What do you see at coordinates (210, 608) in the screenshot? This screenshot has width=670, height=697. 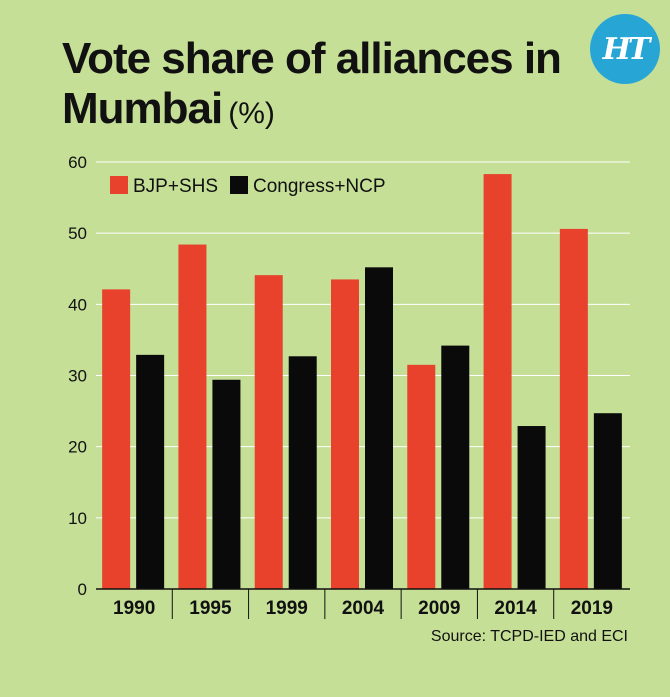 I see `x-tick-label: 1995` at bounding box center [210, 608].